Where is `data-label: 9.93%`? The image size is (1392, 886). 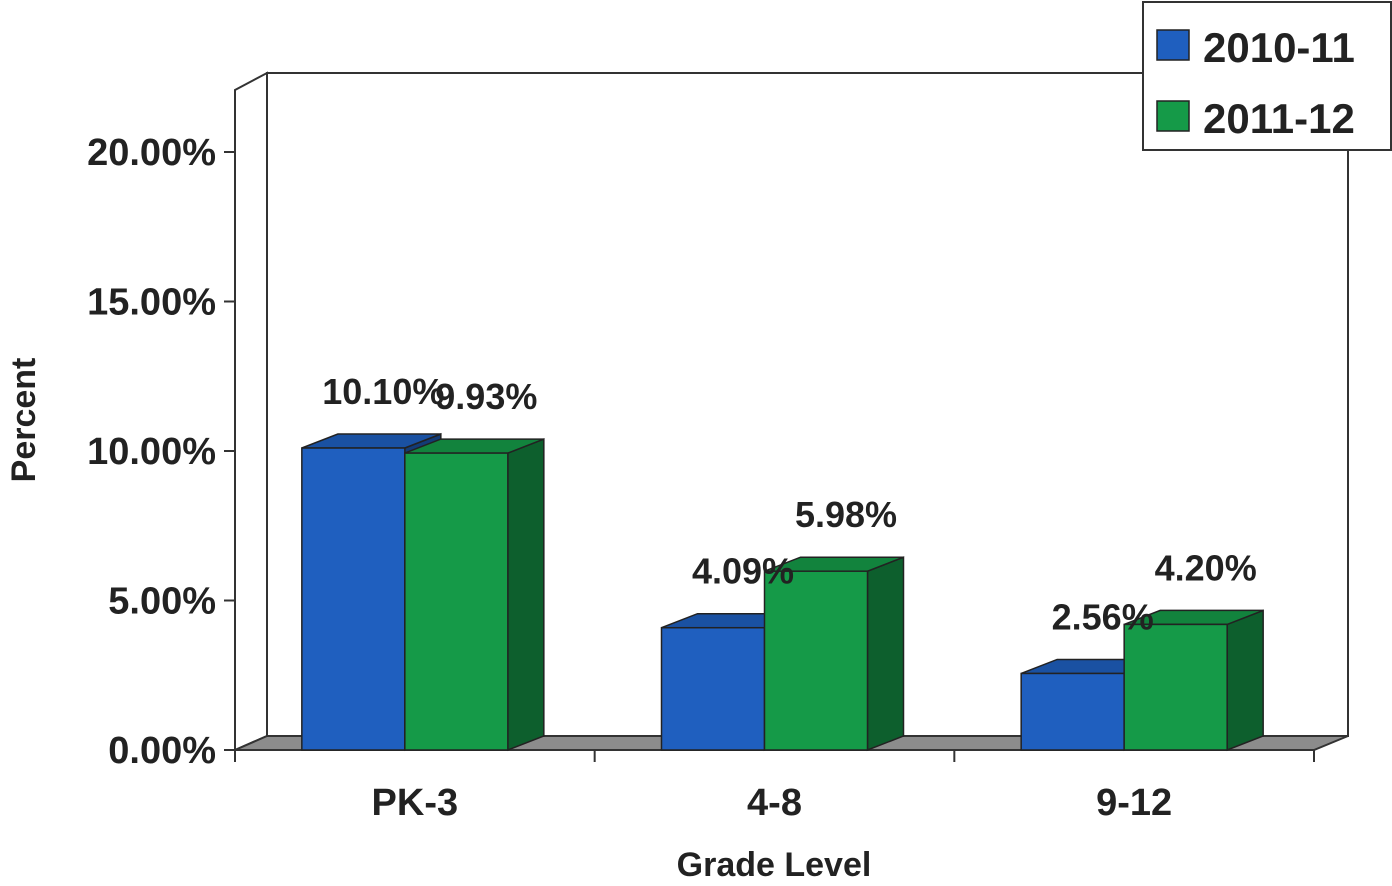 data-label: 9.93% is located at coordinates (486, 396).